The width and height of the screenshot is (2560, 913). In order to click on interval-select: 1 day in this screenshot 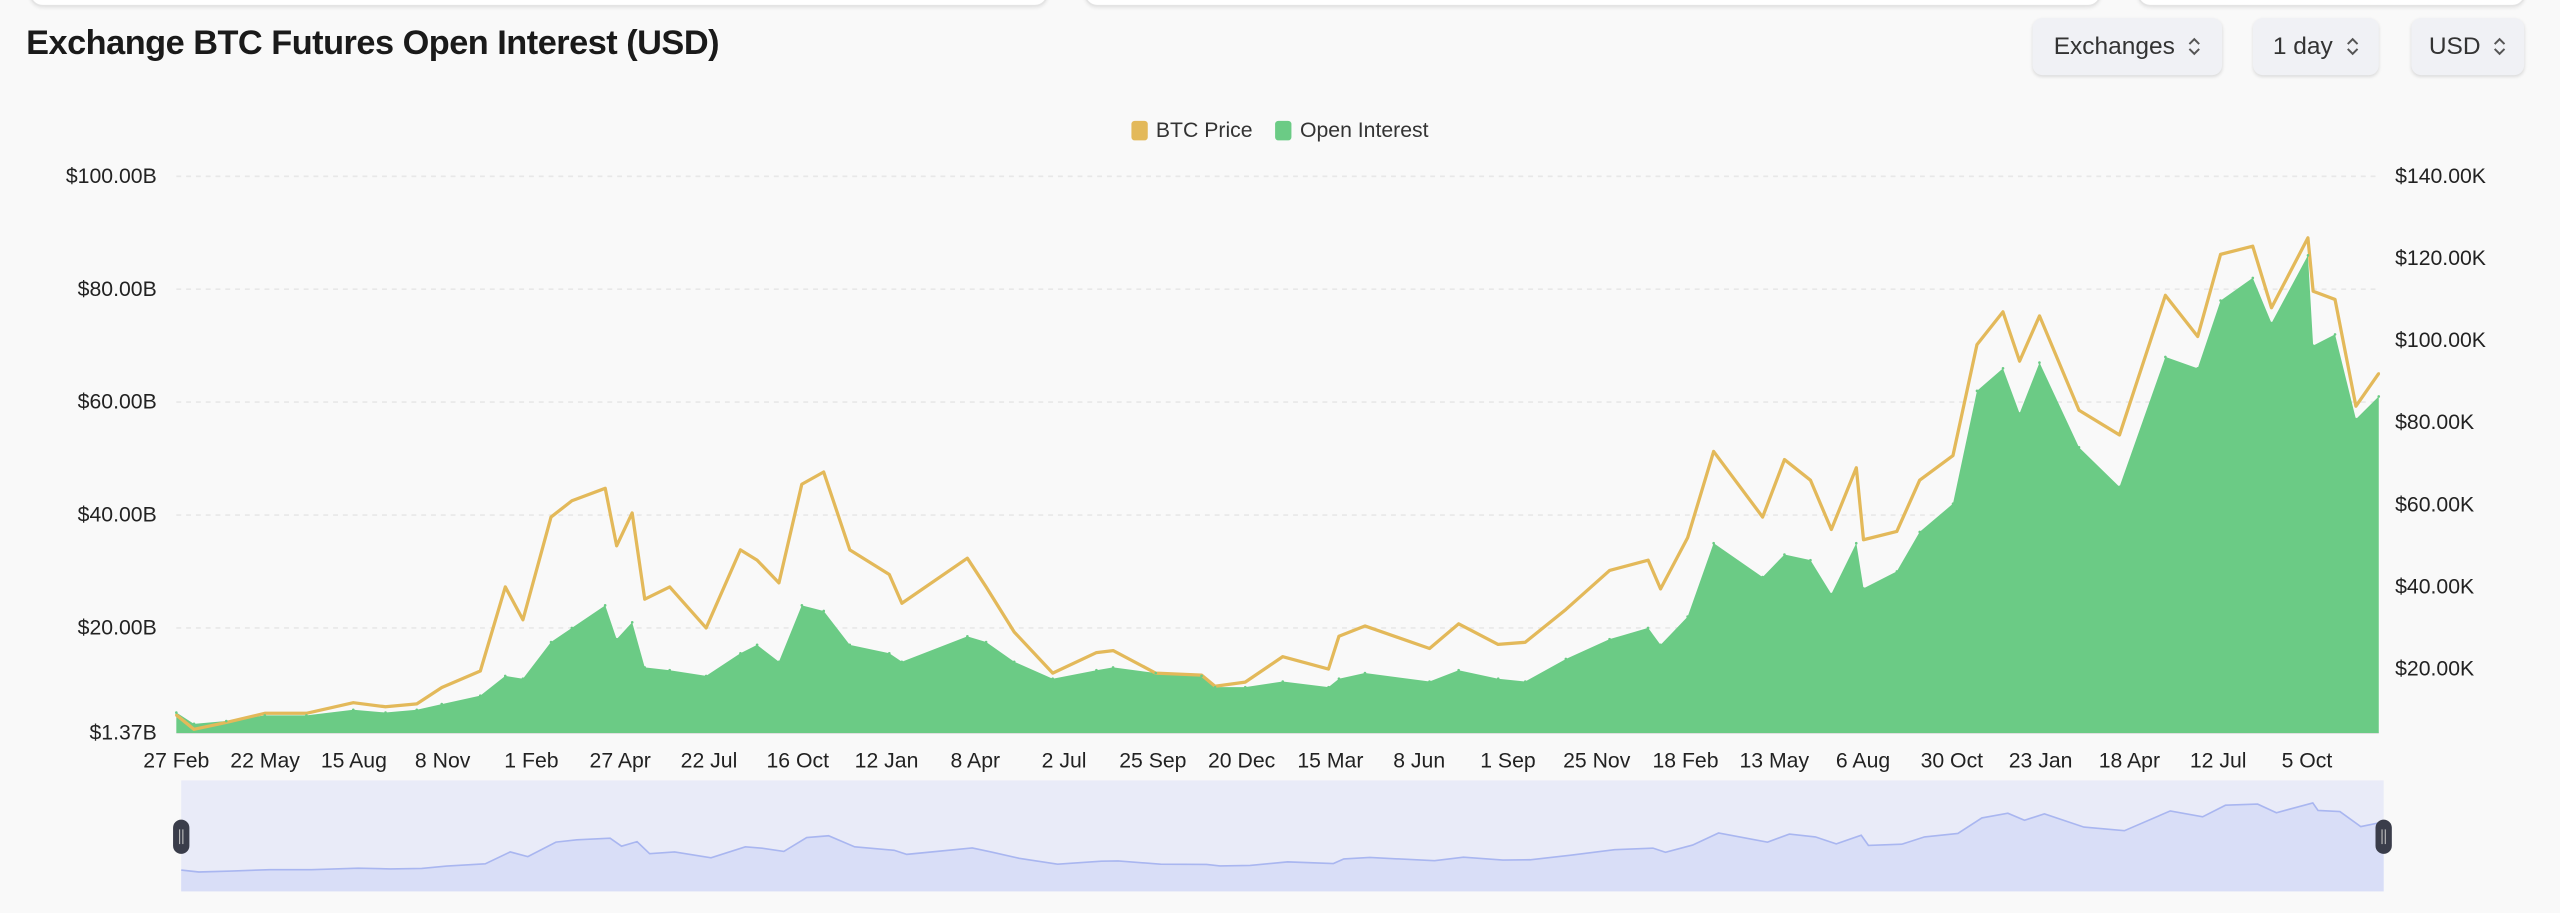, I will do `click(2316, 46)`.